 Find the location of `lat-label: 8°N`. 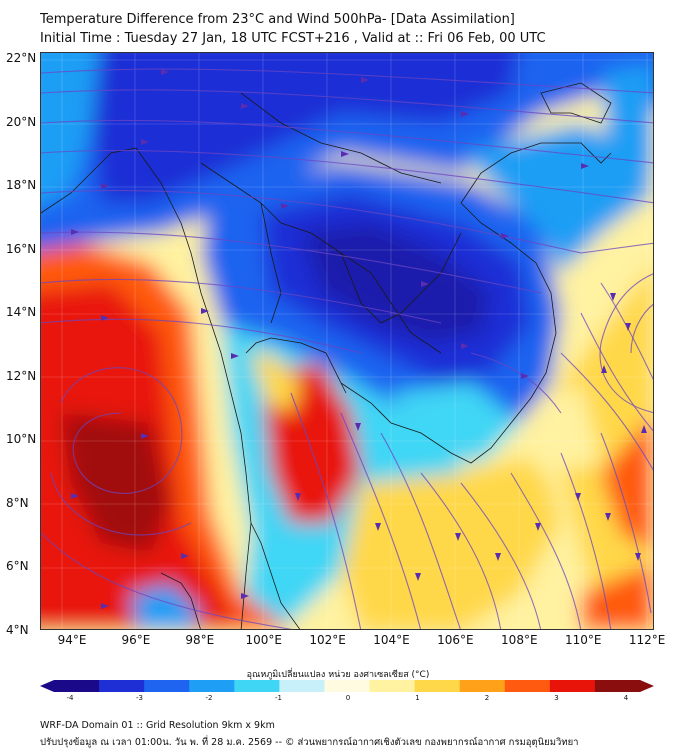

lat-label: 8°N is located at coordinates (17, 502).